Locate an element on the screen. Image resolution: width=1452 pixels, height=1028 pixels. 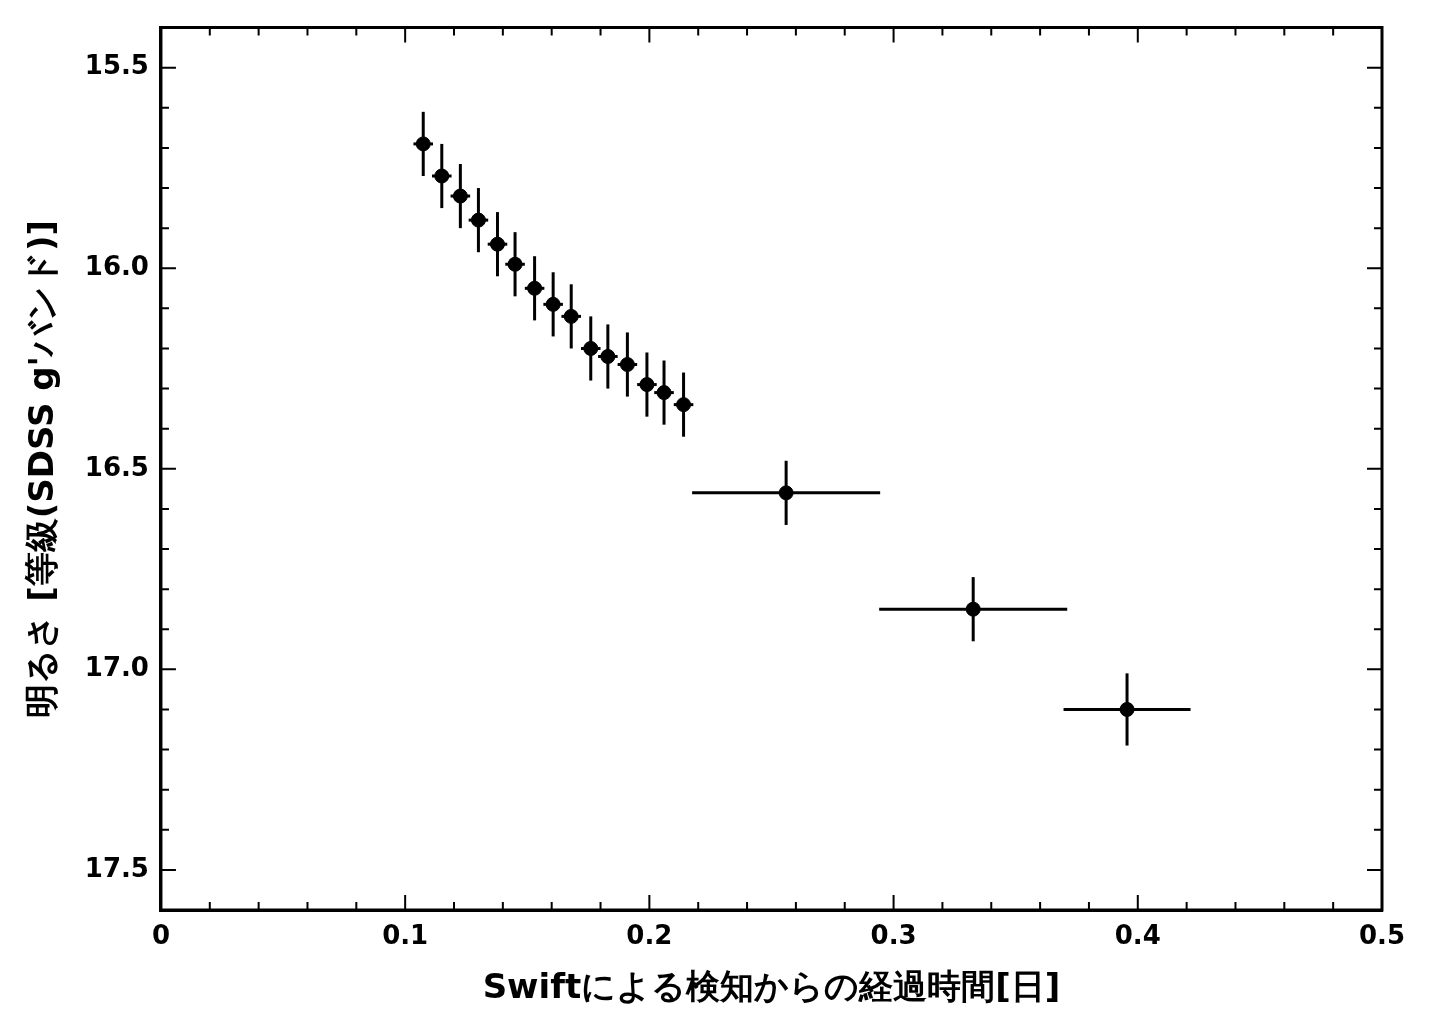
y-tick-label: 16.0 is located at coordinates (116, 266).